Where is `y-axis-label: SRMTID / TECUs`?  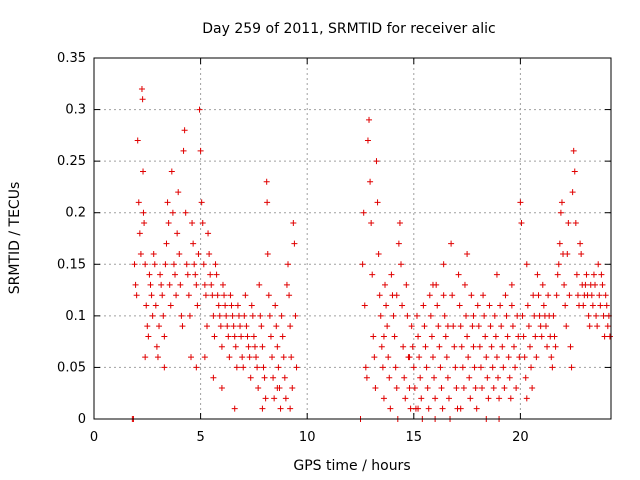 y-axis-label: SRMTID / TECUs is located at coordinates (15, 238).